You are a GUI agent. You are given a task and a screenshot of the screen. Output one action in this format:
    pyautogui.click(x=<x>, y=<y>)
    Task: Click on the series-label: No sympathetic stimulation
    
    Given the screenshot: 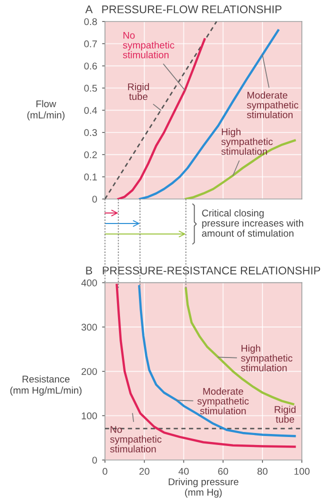 What is the action you would take?
    pyautogui.click(x=136, y=439)
    